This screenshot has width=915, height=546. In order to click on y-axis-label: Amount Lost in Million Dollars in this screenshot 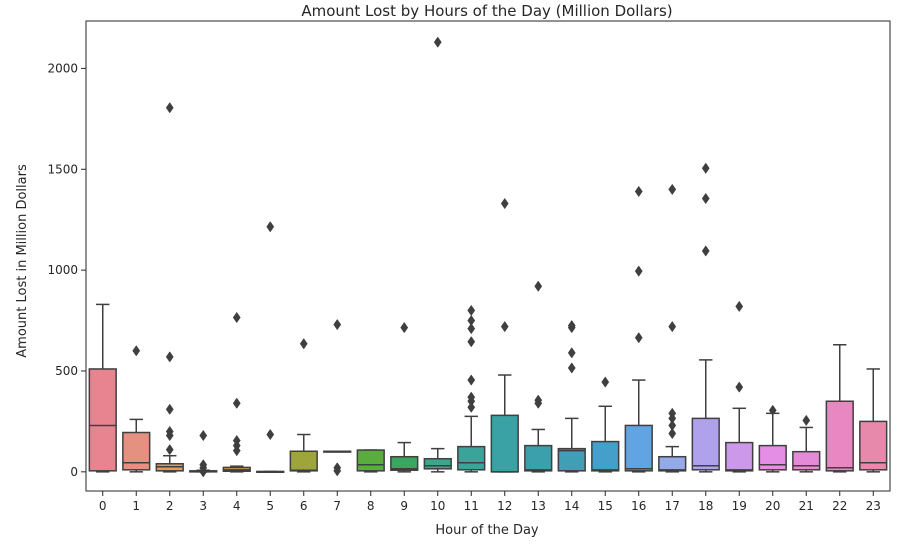, I will do `click(22, 261)`.